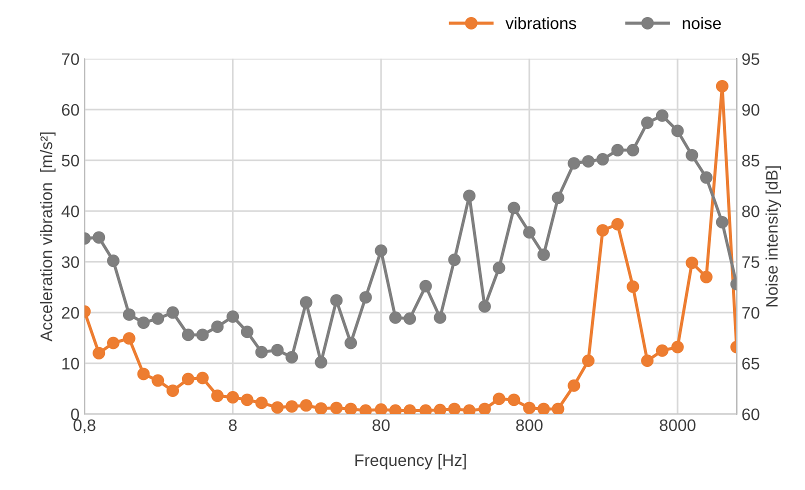  What do you see at coordinates (678, 425) in the screenshot?
I see `x-tick-label: 8000` at bounding box center [678, 425].